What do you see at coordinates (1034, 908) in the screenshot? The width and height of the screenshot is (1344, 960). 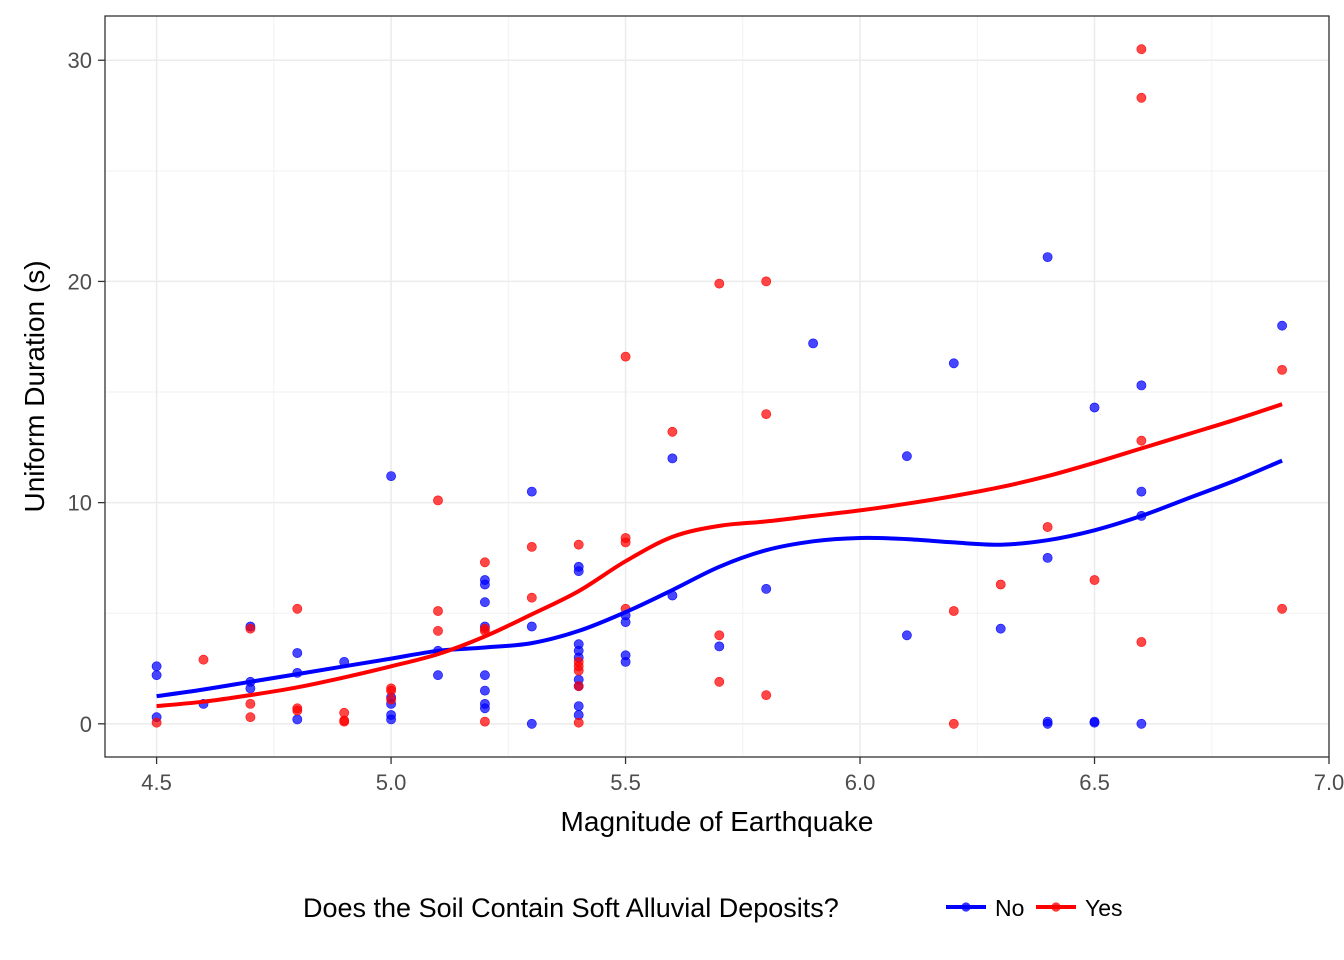 I see `legend-keys: No Yes` at bounding box center [1034, 908].